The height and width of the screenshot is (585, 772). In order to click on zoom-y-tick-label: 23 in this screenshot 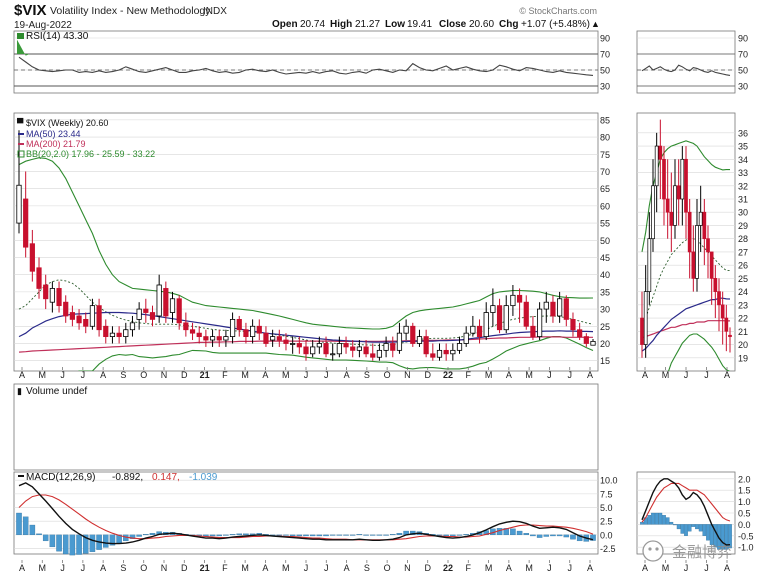, I will do `click(743, 305)`.